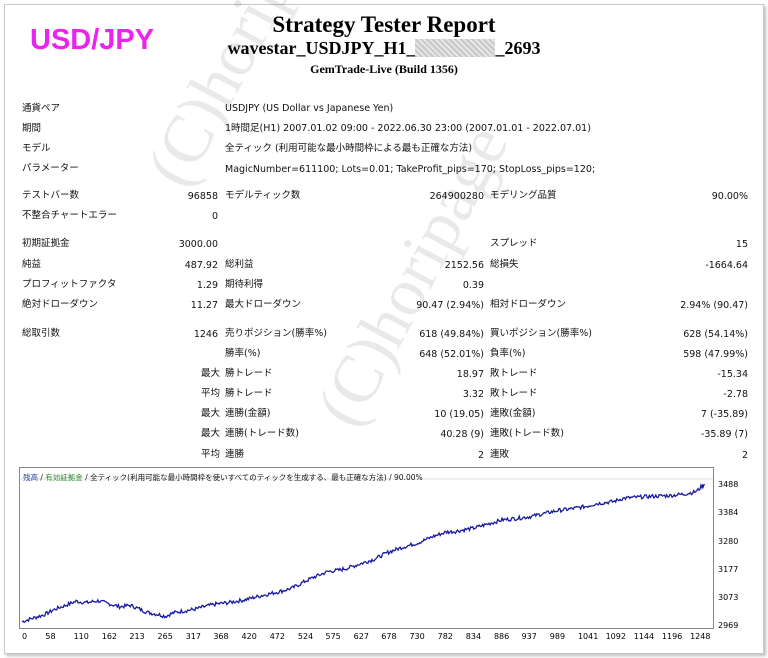 The width and height of the screenshot is (768, 658). What do you see at coordinates (235, 454) in the screenshot?
I see `avg-consec-win-label: 連勝` at bounding box center [235, 454].